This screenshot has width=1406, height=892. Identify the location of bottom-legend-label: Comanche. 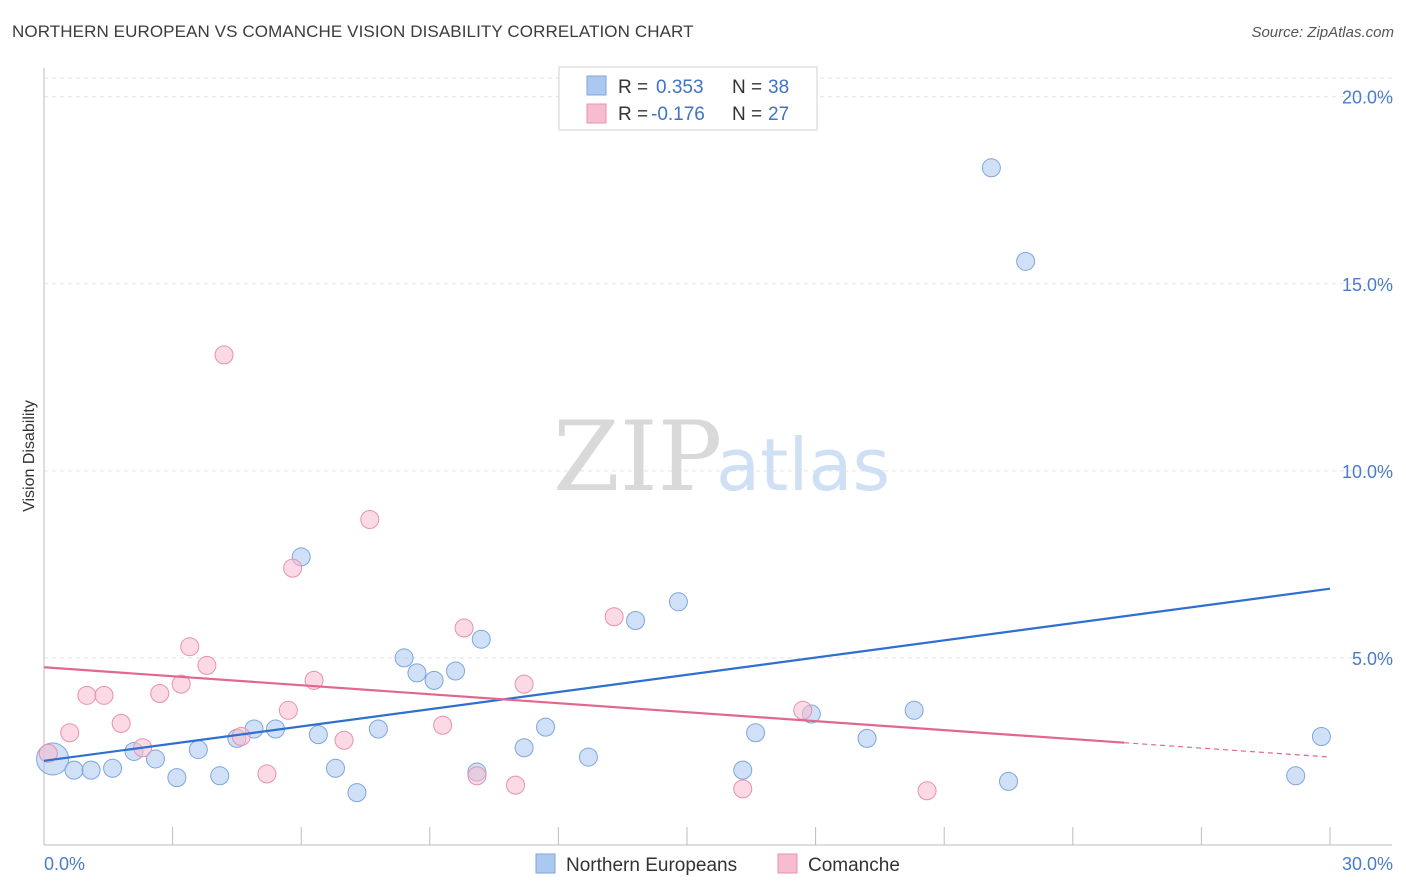
(854, 865).